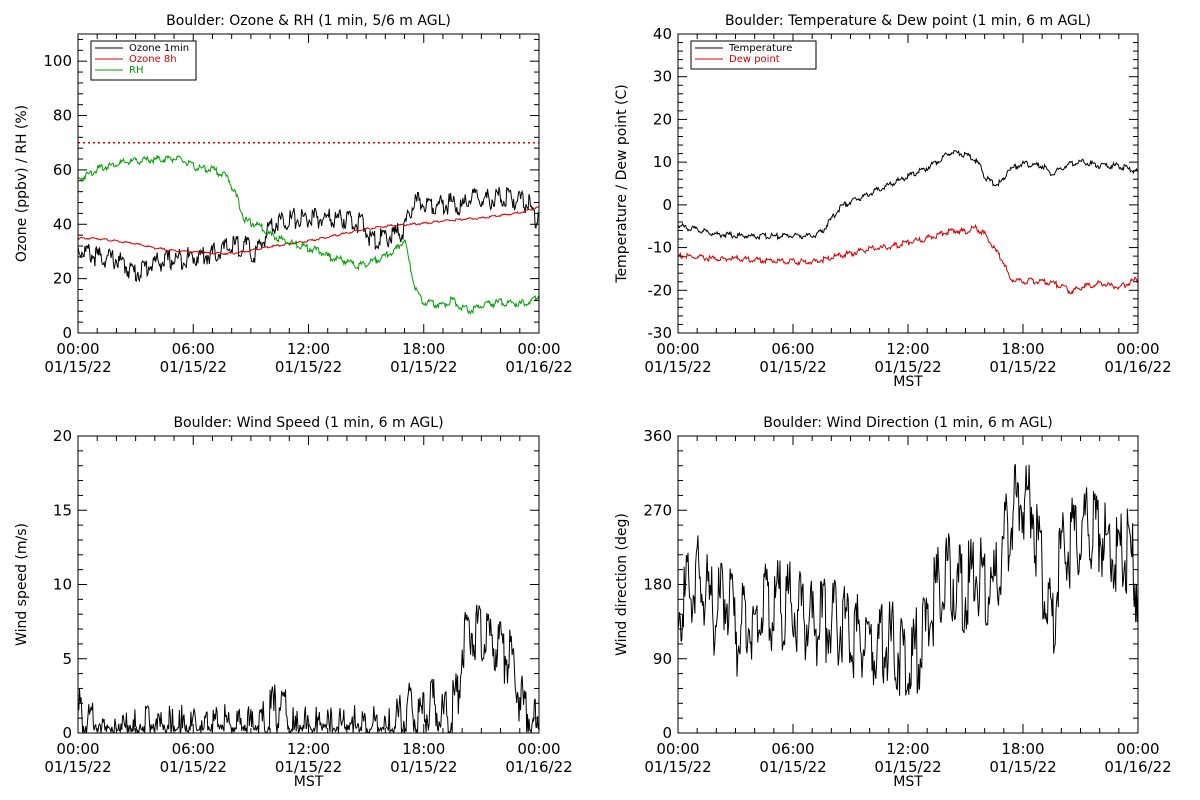 The width and height of the screenshot is (1200, 800). I want to click on chart-title: Boulder: Wind Speed (1 min, 6 m AGL), so click(308, 423).